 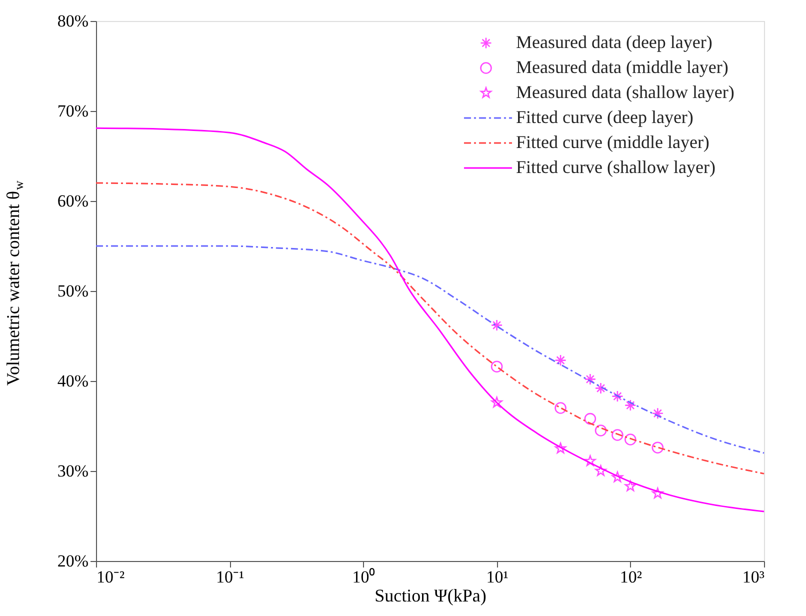 I want to click on y-tick-label: 80%, so click(x=72, y=21).